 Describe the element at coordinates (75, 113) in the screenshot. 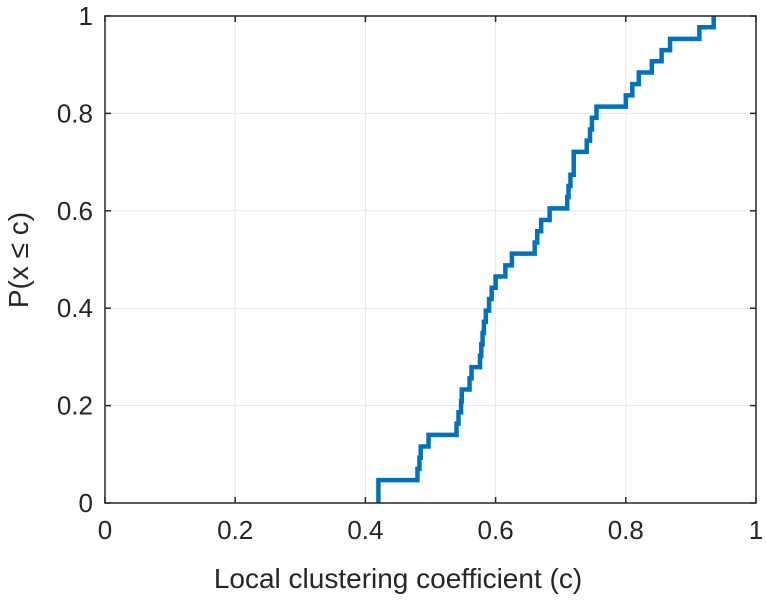

I see `y-tick-label-4: 0.8` at that location.